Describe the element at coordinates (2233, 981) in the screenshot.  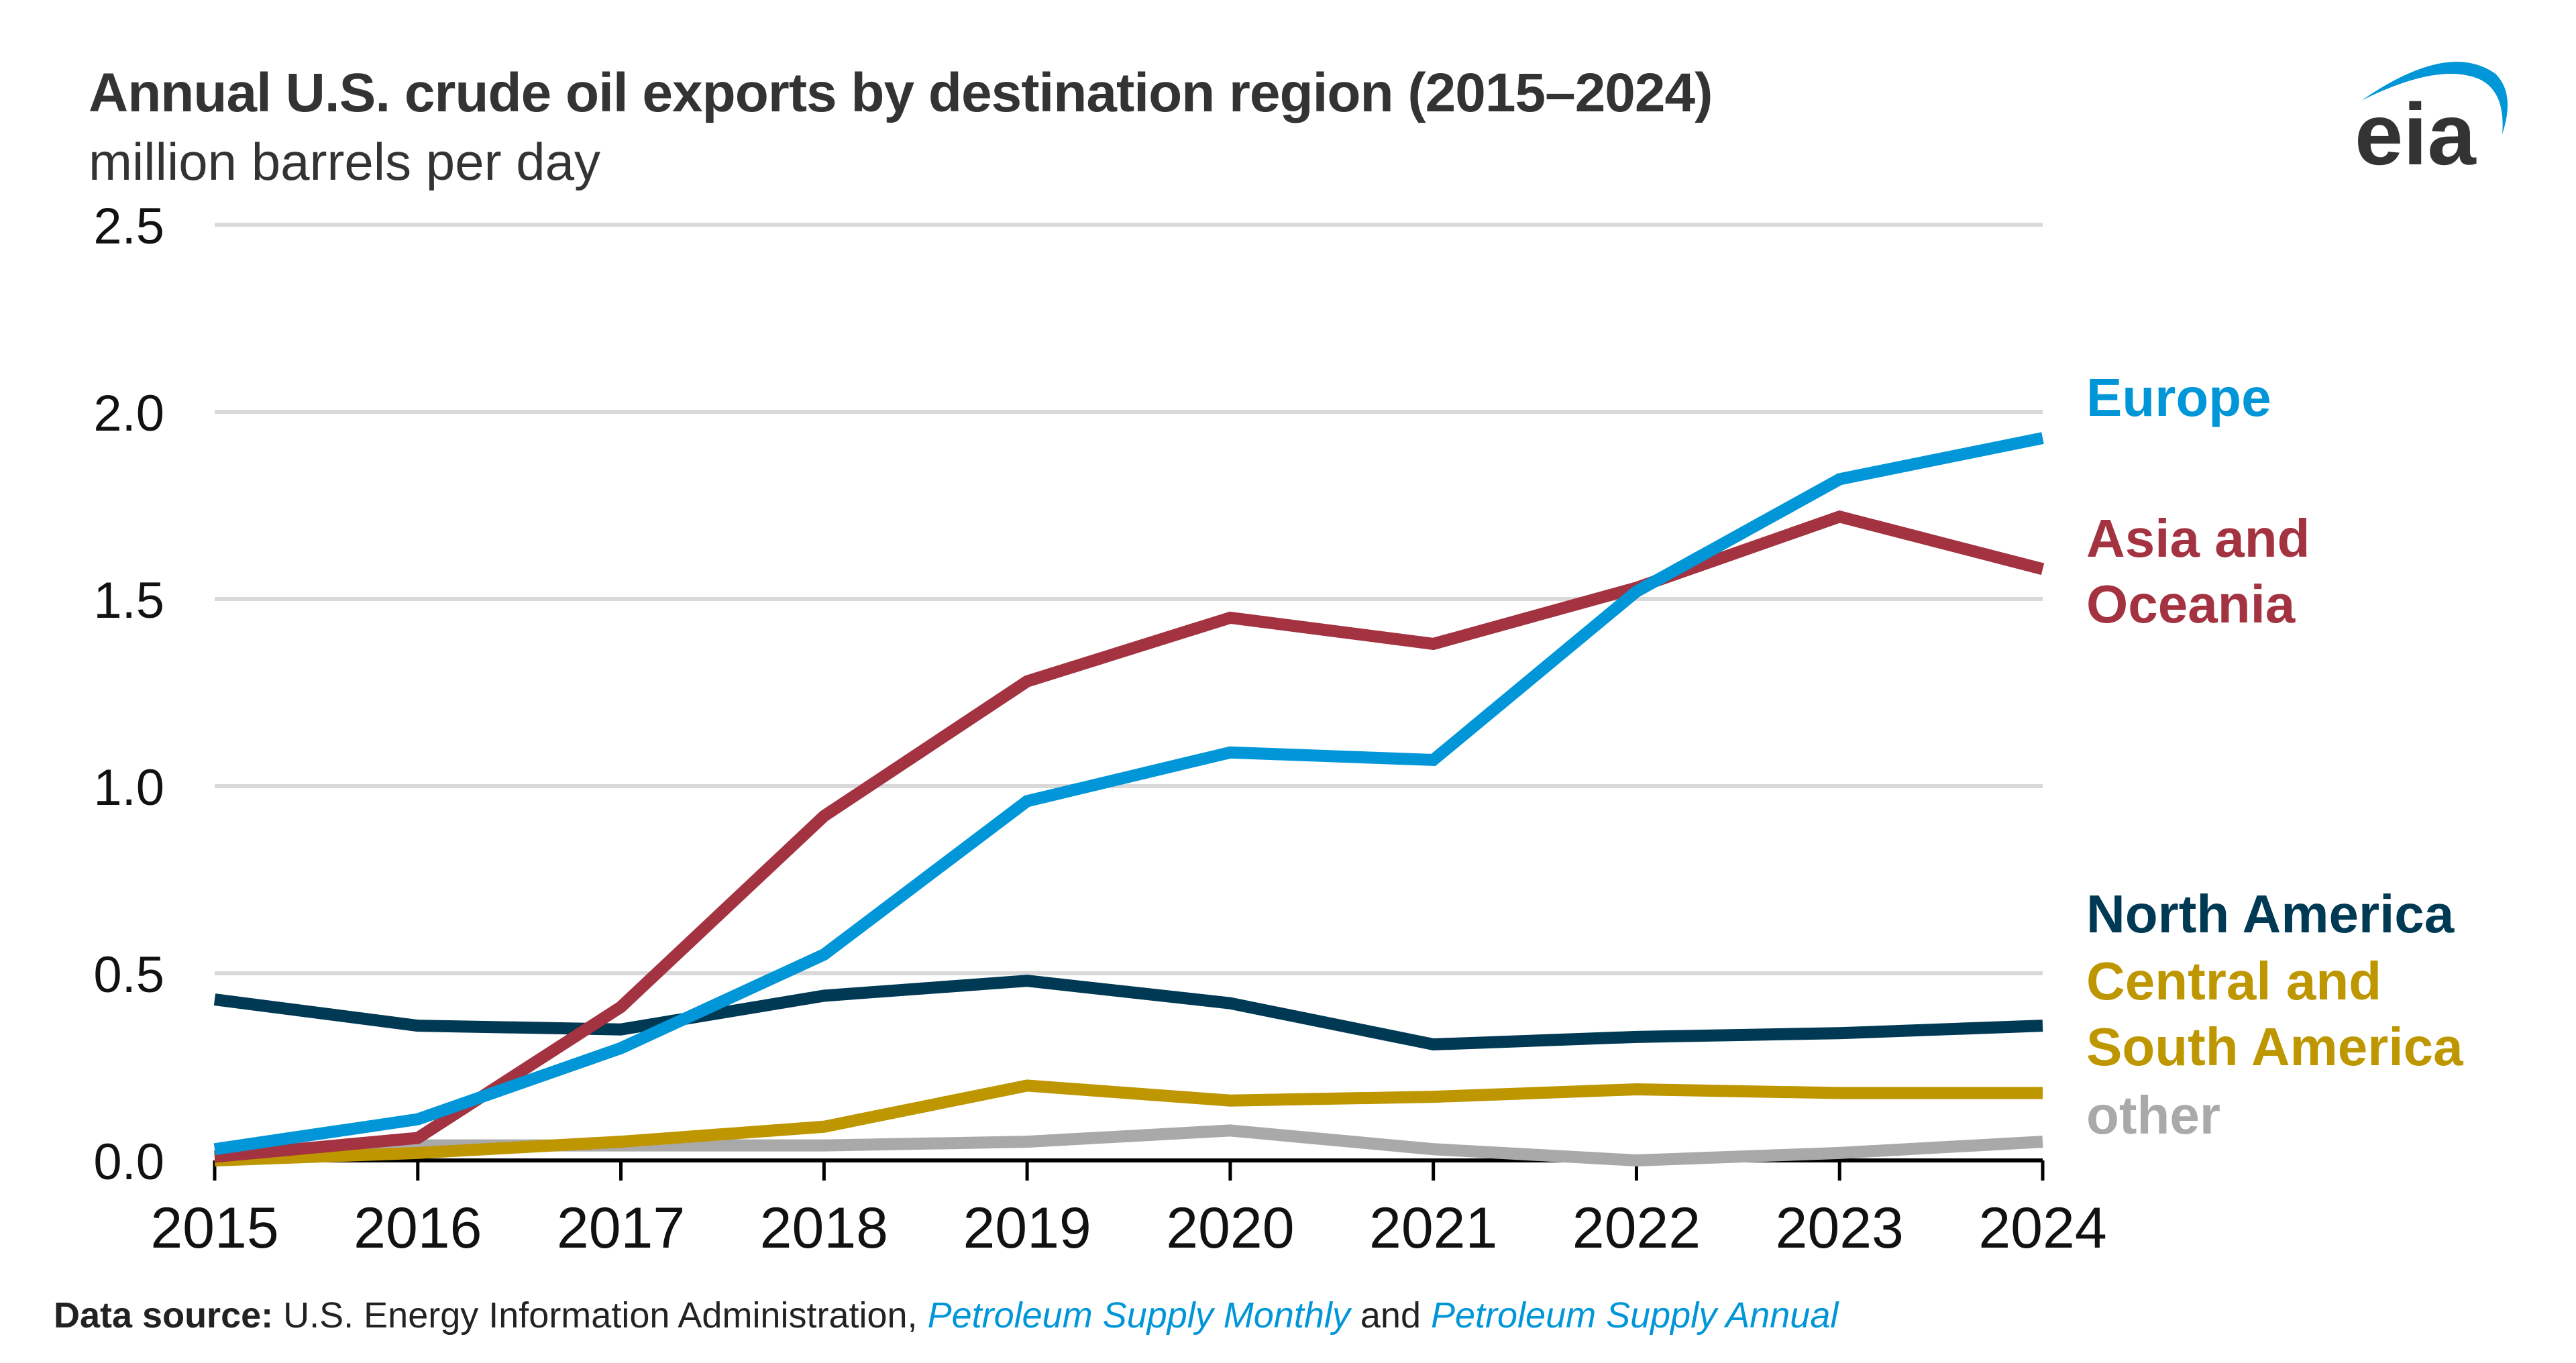
I see `series-label: Central and` at that location.